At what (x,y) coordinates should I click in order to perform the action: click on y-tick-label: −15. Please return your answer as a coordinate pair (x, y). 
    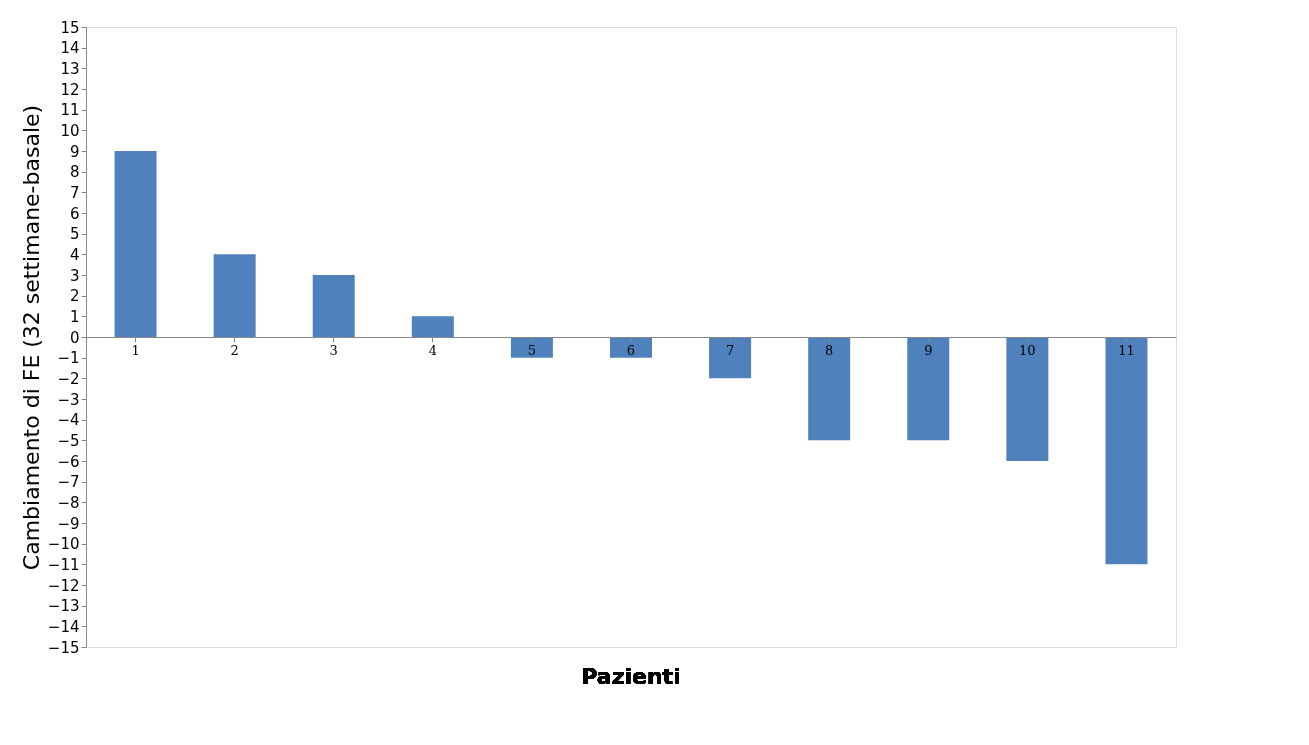
    Looking at the image, I should click on (63, 647).